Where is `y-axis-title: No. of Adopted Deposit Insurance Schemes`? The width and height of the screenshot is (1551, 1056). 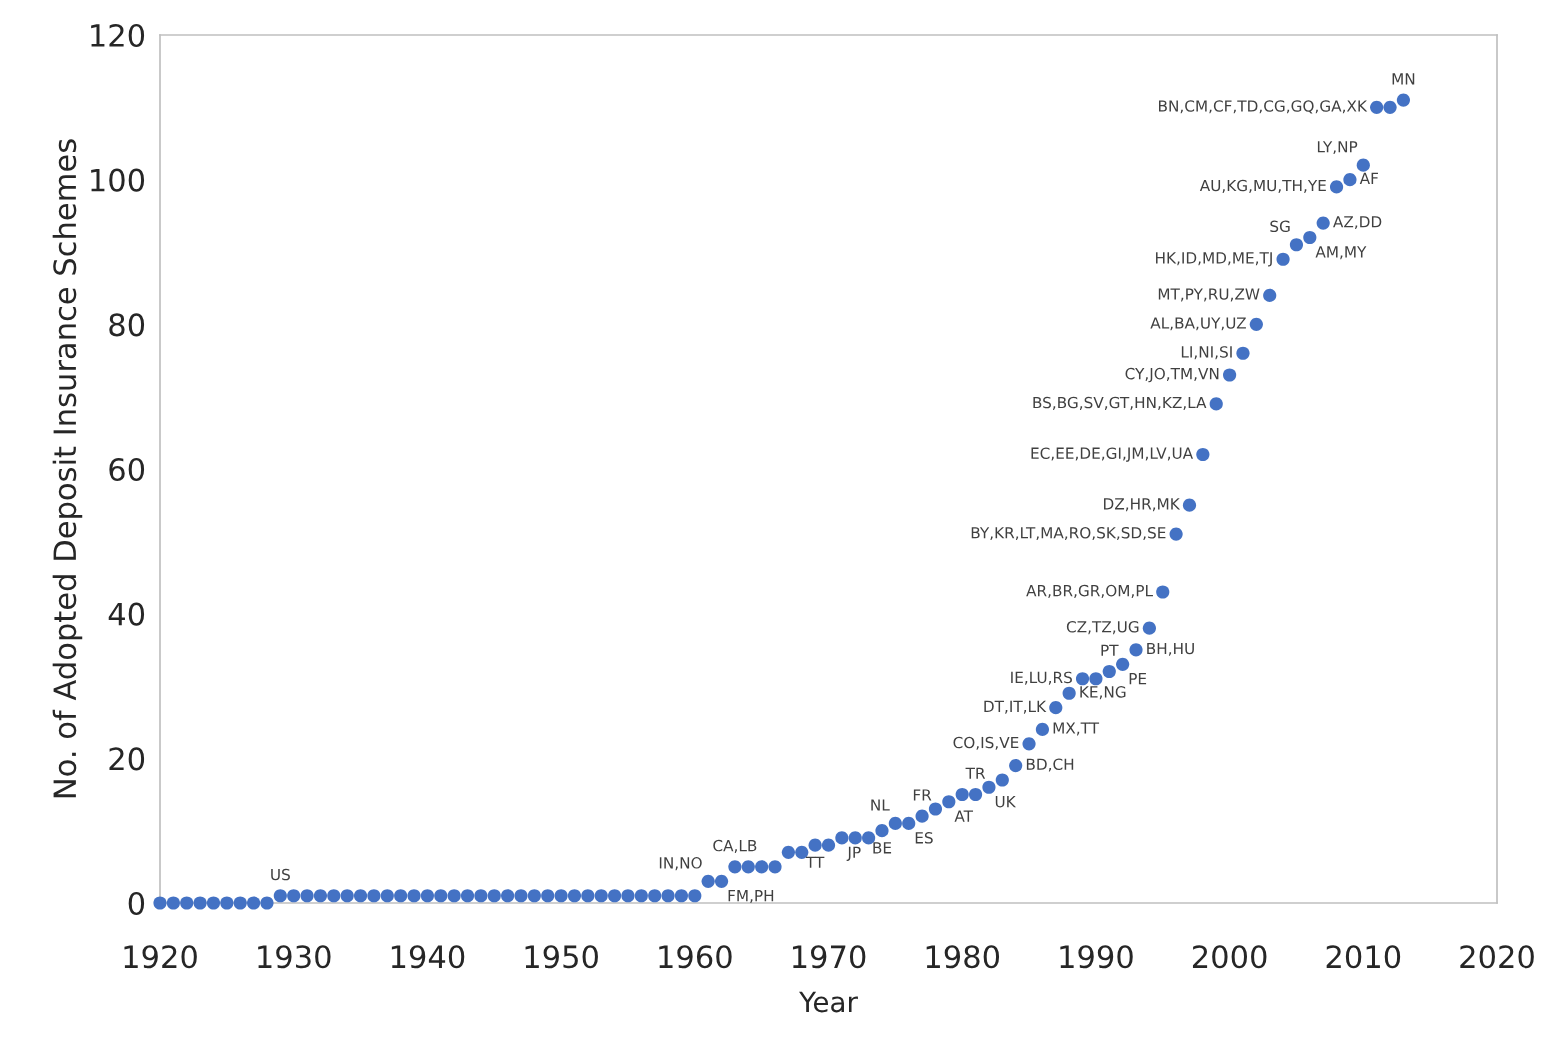
y-axis-title: No. of Adopted Deposit Insurance Schemes is located at coordinates (67, 468).